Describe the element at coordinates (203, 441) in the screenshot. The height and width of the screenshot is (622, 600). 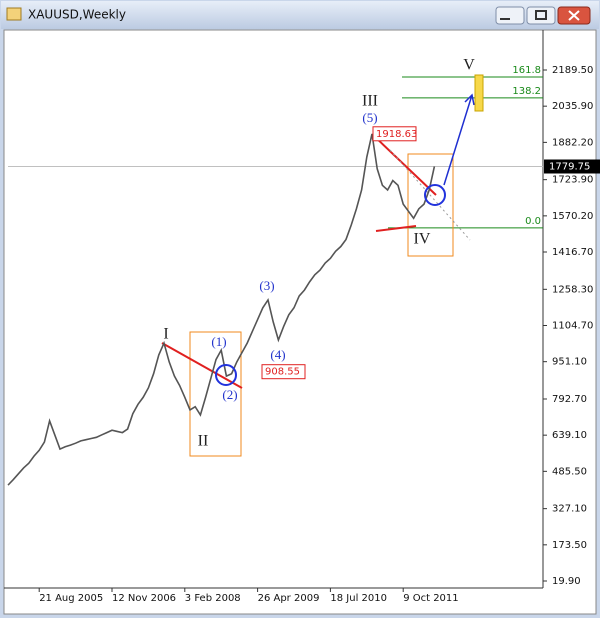
I see `wave-label: II` at that location.